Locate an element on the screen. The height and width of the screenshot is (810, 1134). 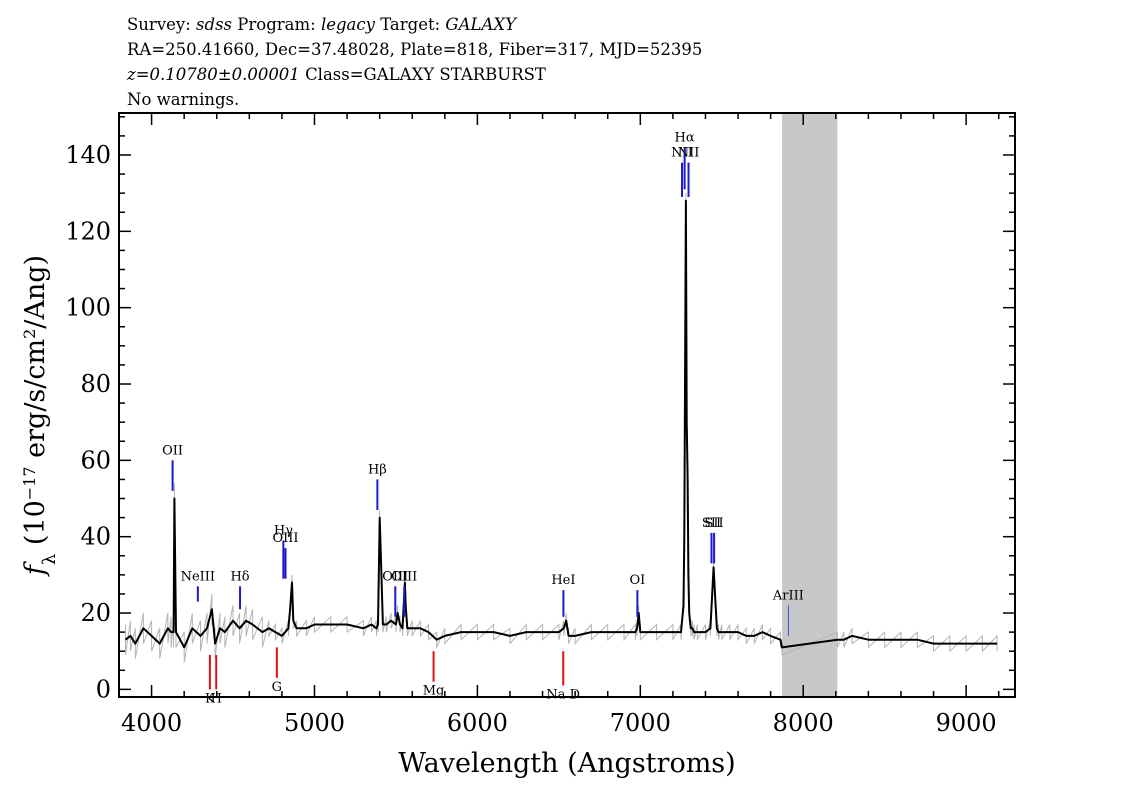
y-tick-label: 60 is located at coordinates (95, 460).